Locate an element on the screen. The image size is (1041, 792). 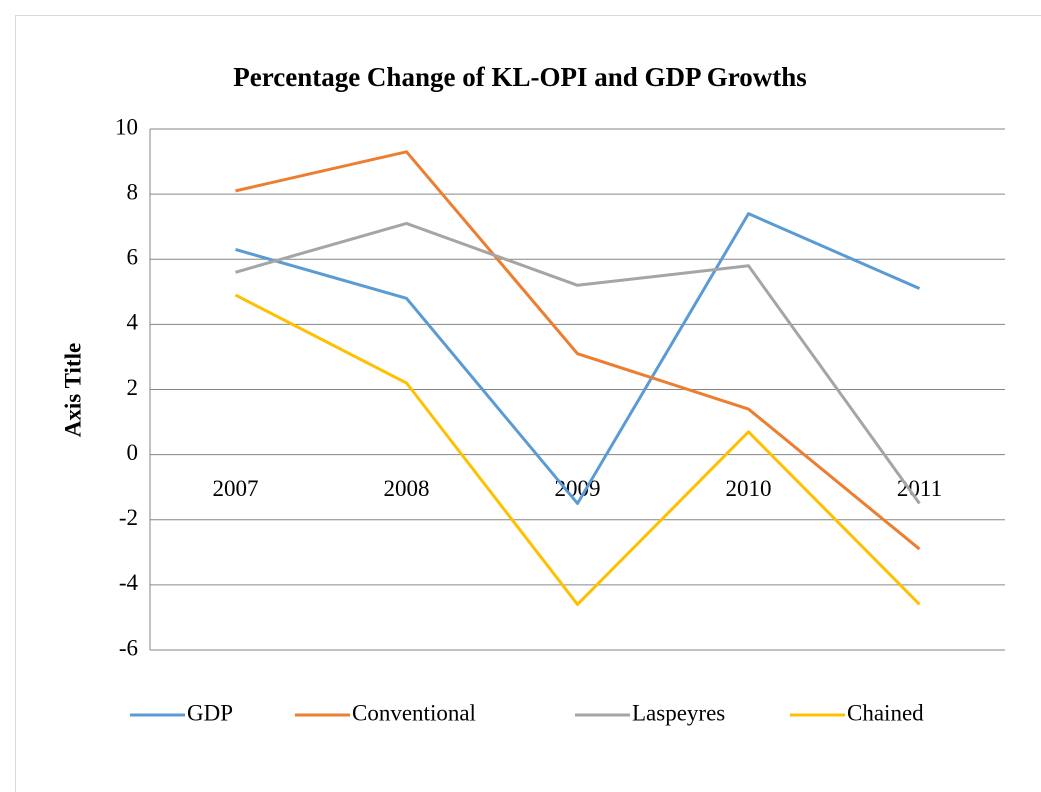
y-tick-label: 2 is located at coordinates (133, 387).